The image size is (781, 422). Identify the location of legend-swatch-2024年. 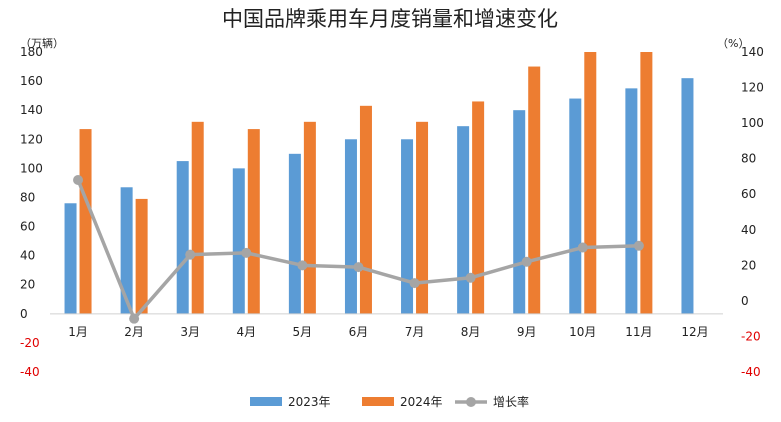
(378, 401).